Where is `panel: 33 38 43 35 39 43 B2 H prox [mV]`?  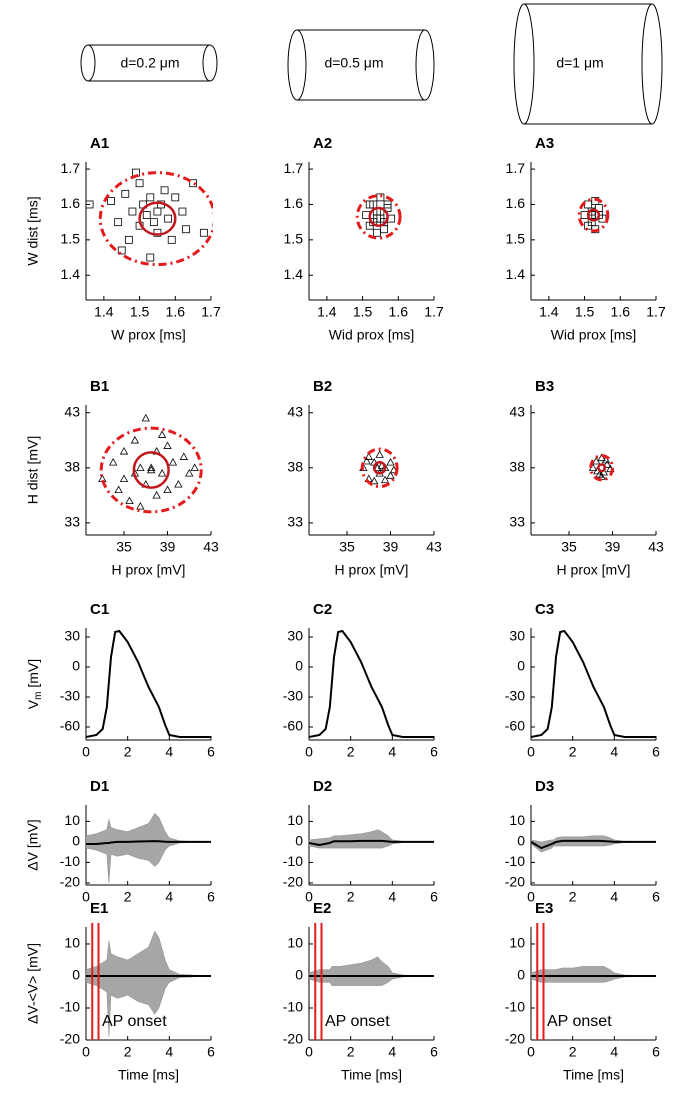 panel: 33 38 43 35 39 43 B2 H prox [mV] is located at coordinates (364, 478).